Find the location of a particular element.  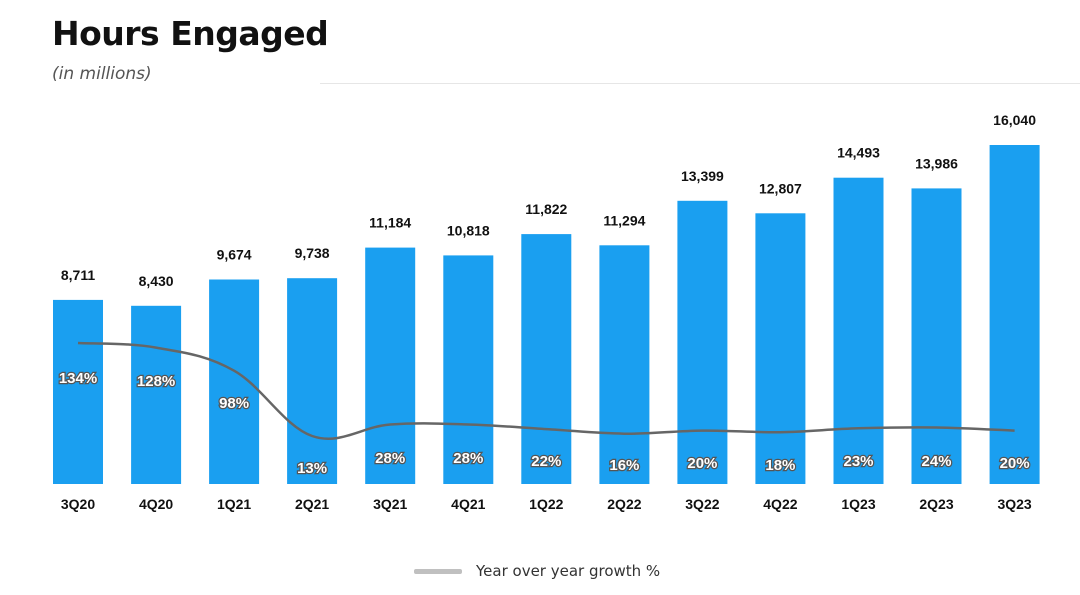

bar-value-label: 13,399 is located at coordinates (702, 176).